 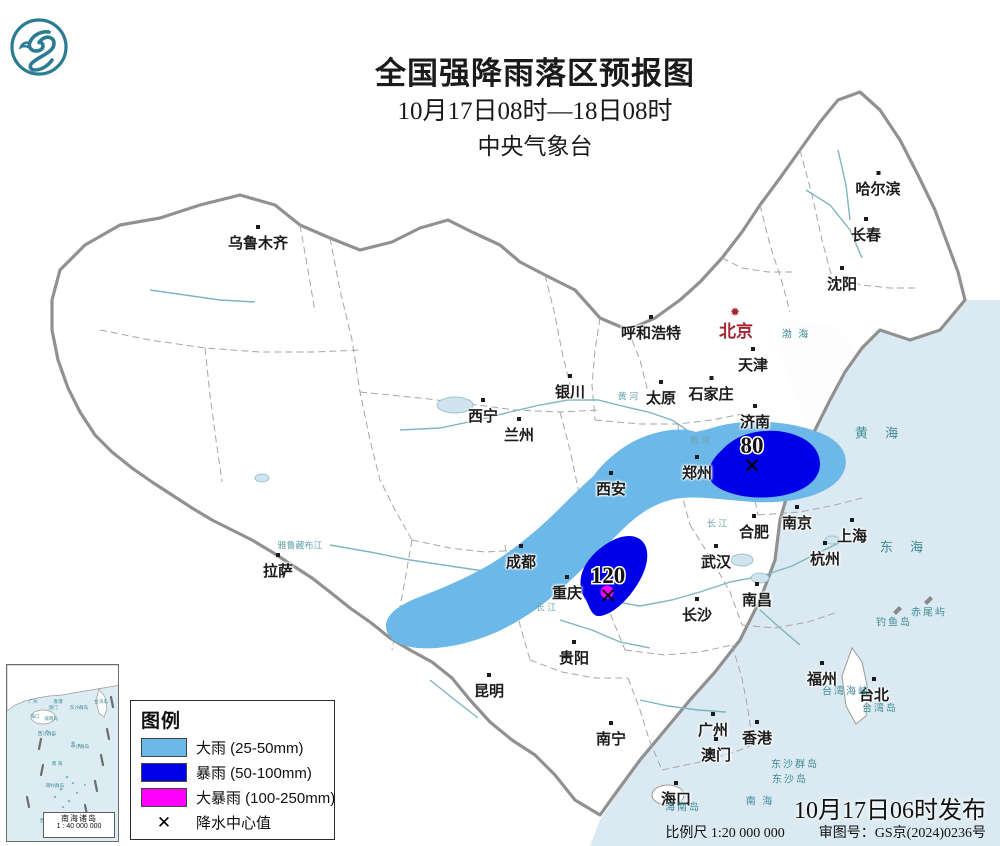 What do you see at coordinates (754, 532) in the screenshot?
I see `city-name: 合肥` at bounding box center [754, 532].